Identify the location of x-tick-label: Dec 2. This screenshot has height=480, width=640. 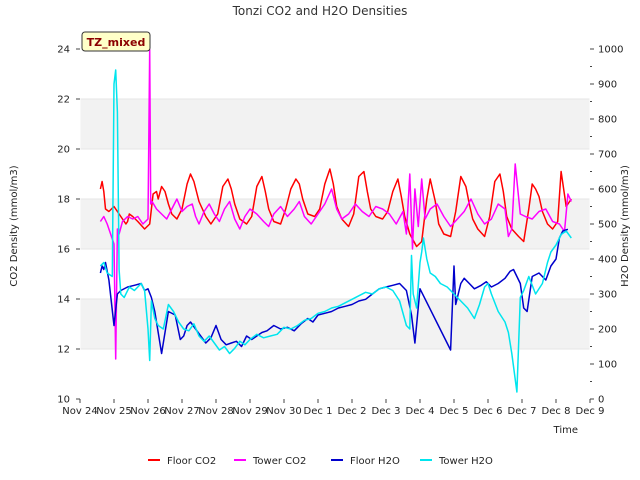
(352, 411).